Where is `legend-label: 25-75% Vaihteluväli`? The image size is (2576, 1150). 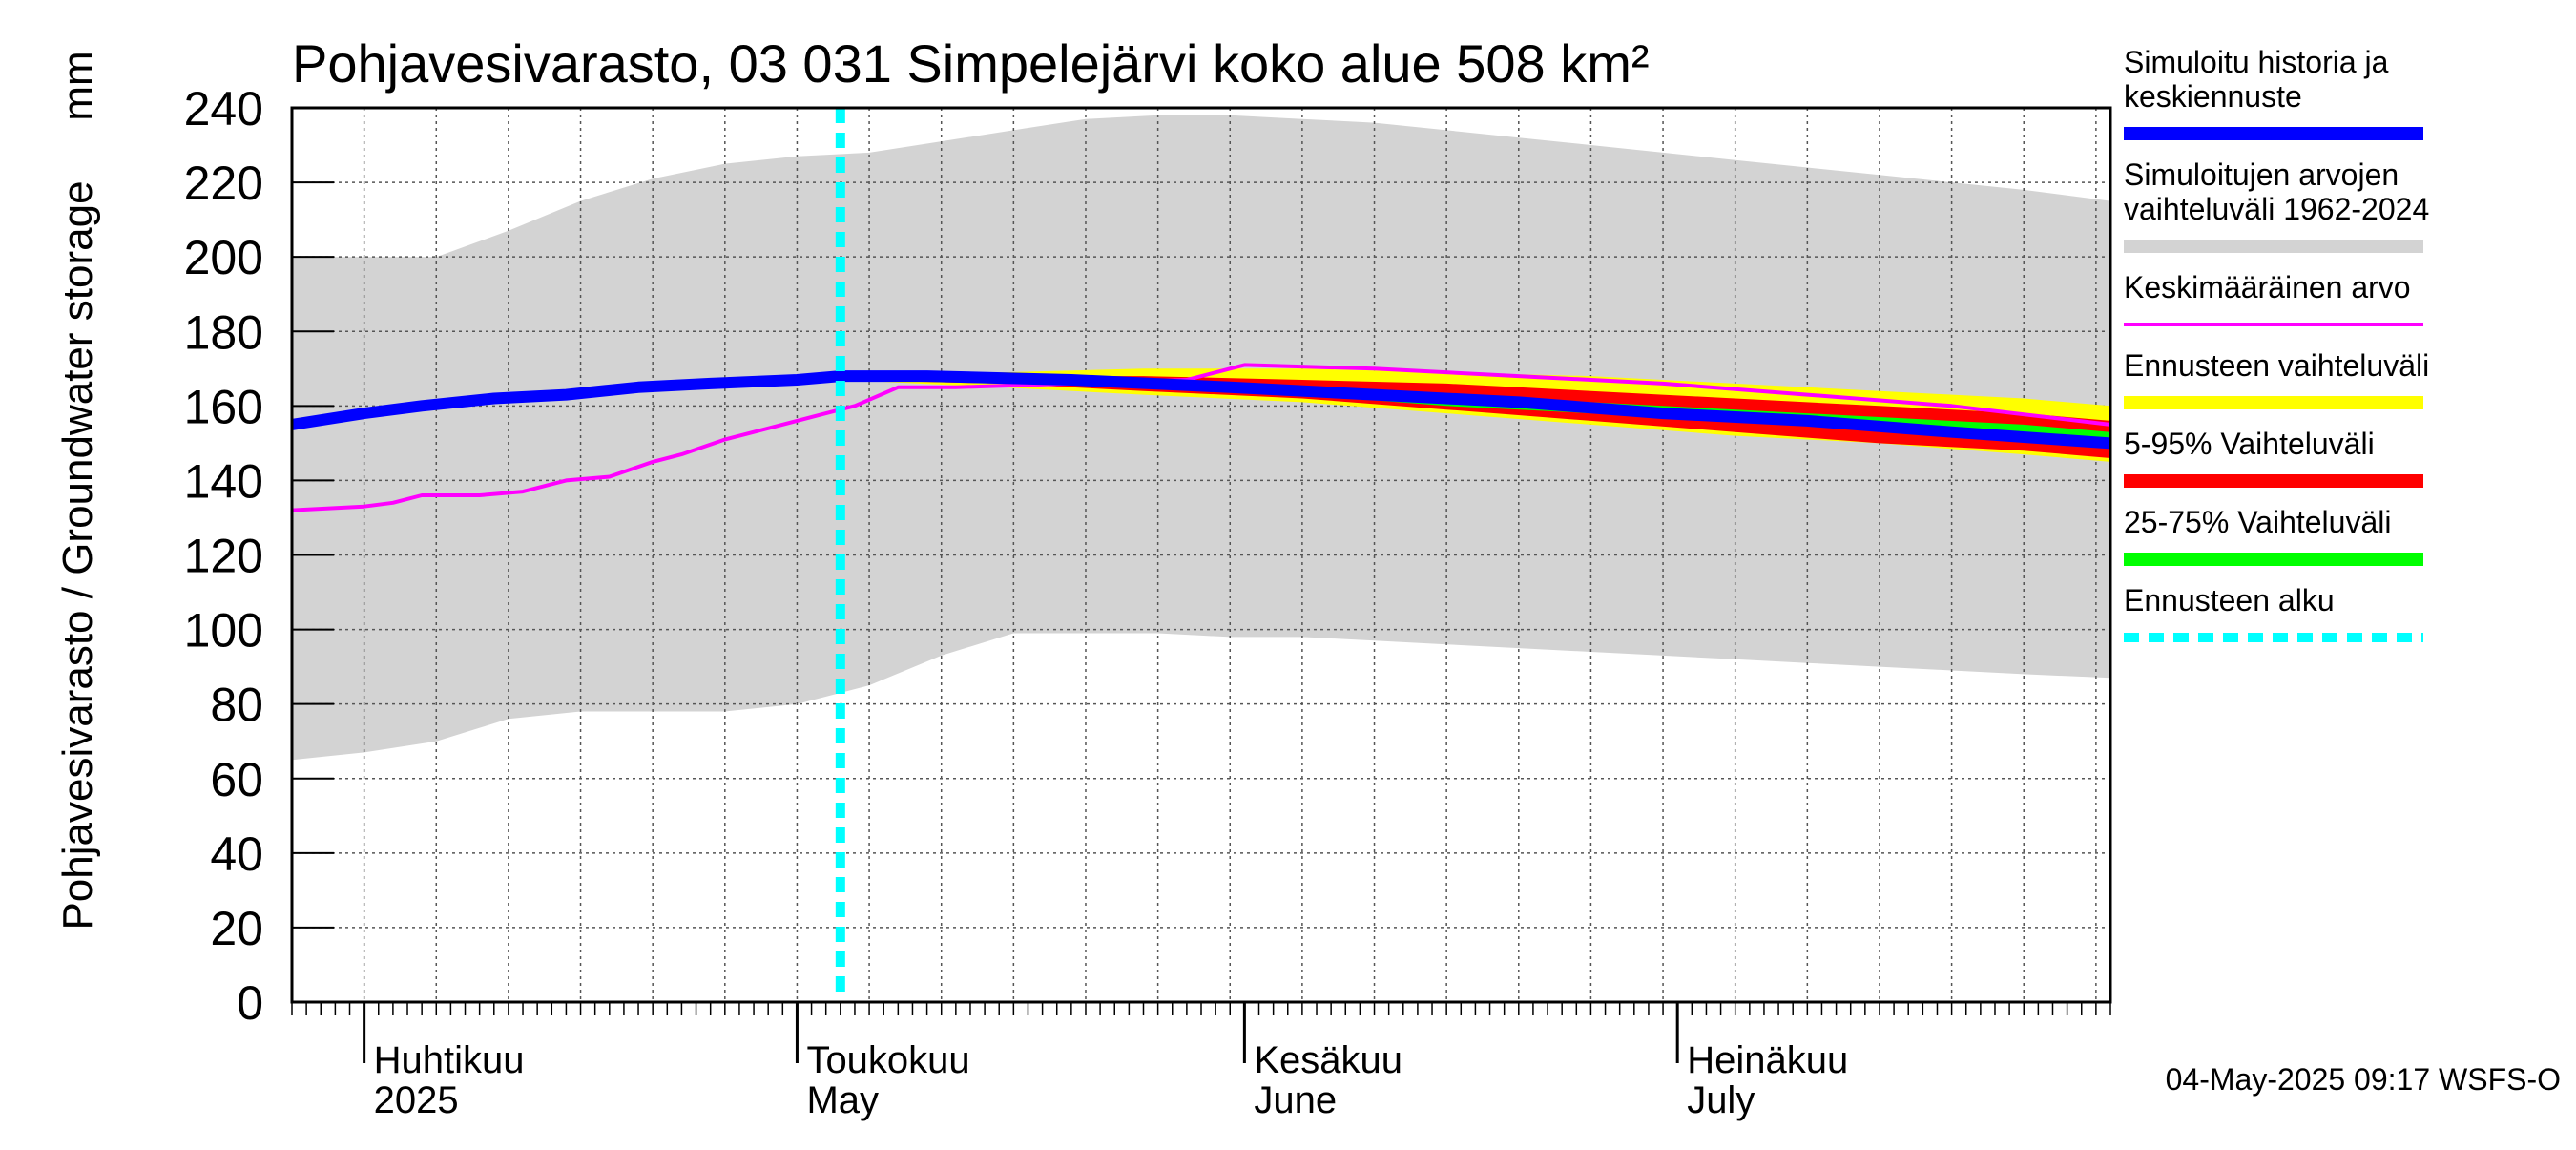 legend-label: 25-75% Vaihteluväli is located at coordinates (2257, 522).